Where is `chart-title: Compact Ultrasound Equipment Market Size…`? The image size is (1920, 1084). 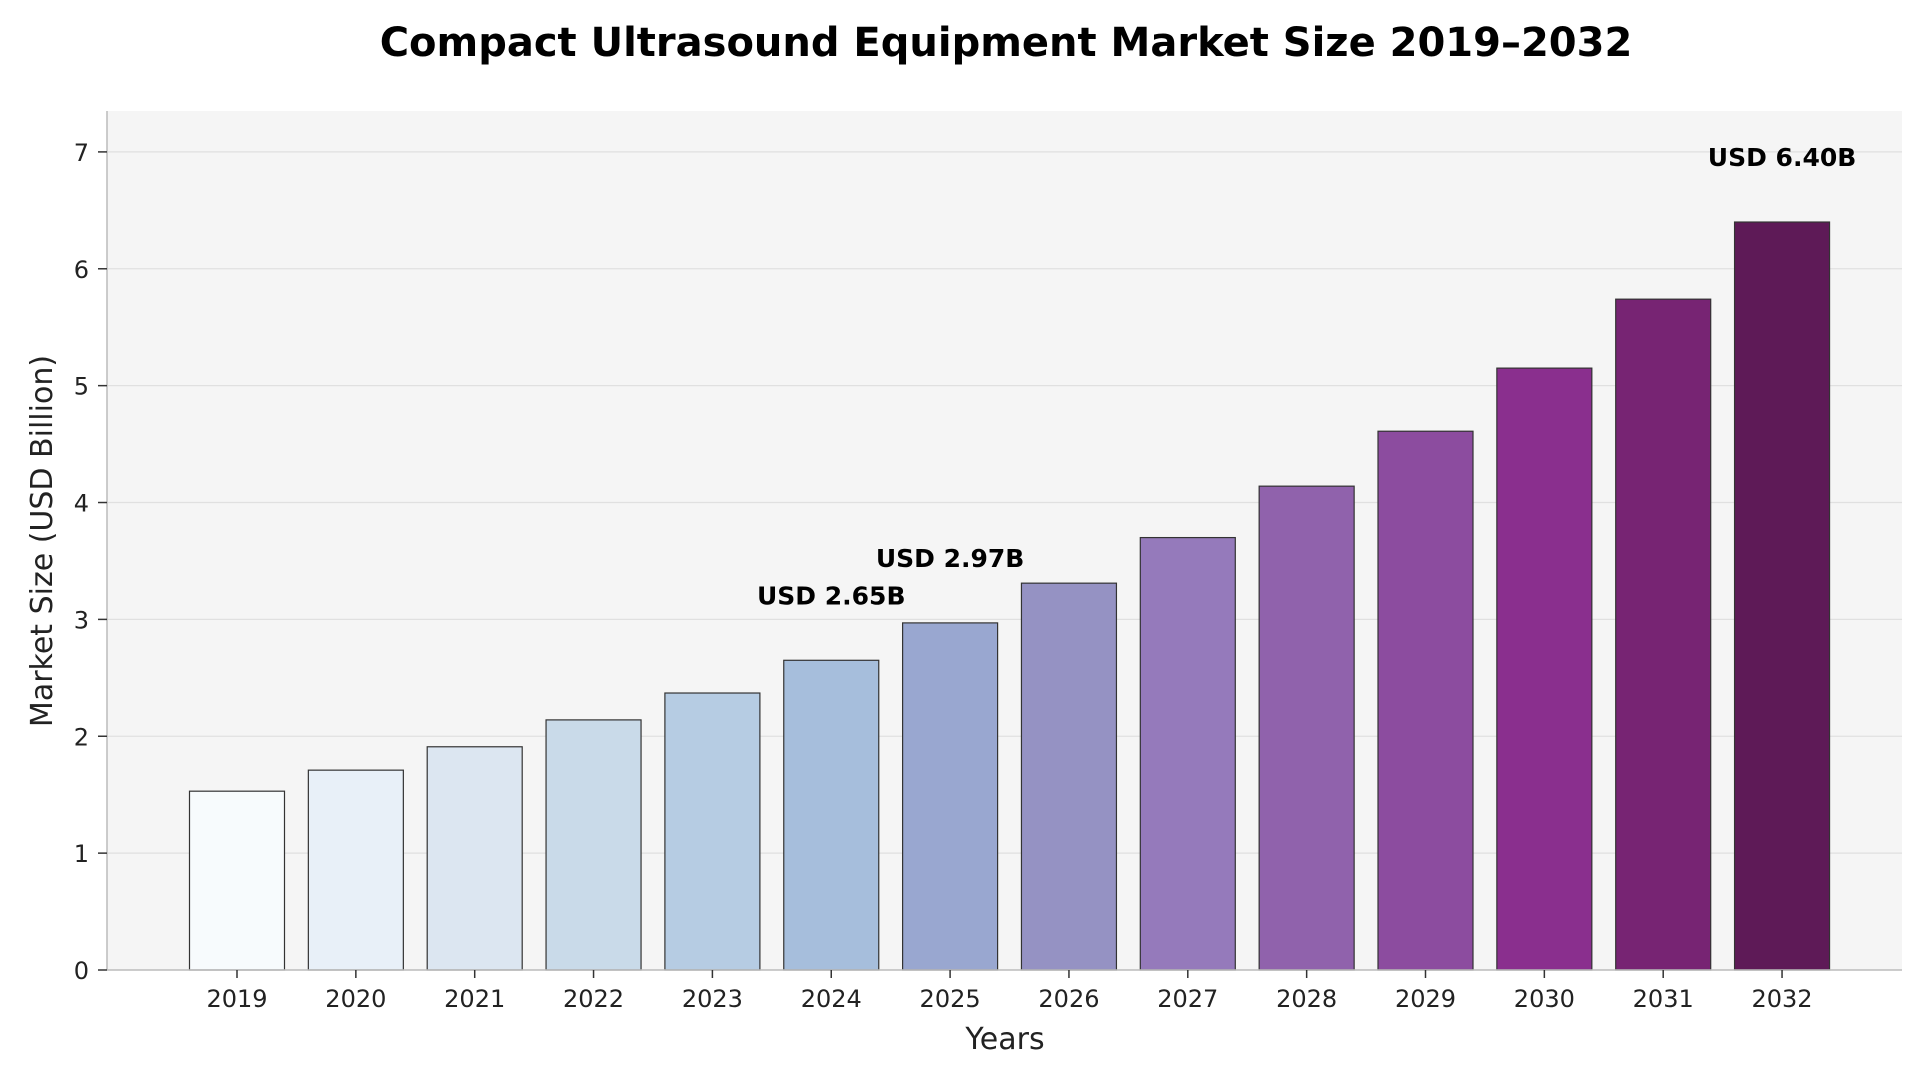 chart-title: Compact Ultrasound Equipment Market Size… is located at coordinates (1006, 43).